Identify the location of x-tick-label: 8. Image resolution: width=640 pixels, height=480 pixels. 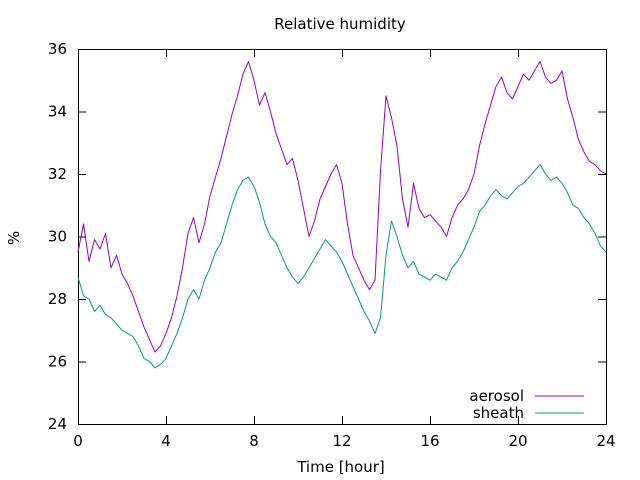
(254, 441).